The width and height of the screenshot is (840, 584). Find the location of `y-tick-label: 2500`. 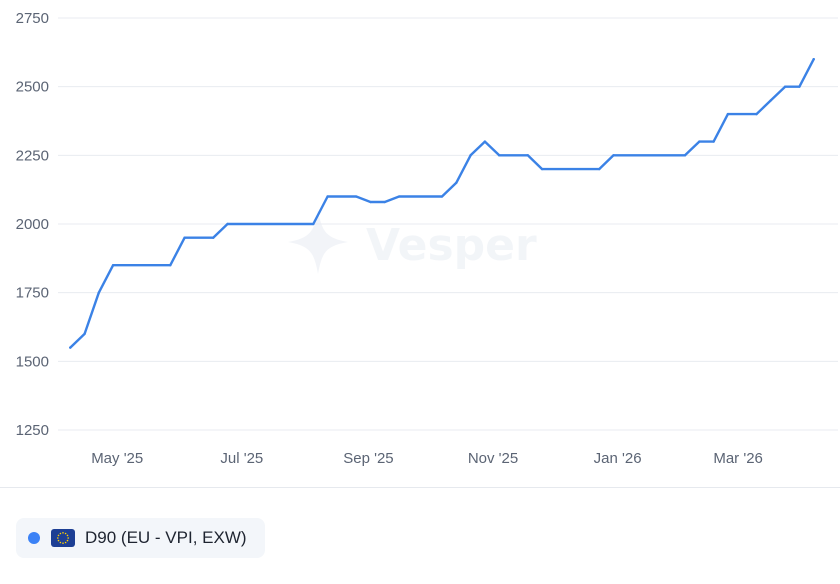

y-tick-label: 2500 is located at coordinates (32, 87).